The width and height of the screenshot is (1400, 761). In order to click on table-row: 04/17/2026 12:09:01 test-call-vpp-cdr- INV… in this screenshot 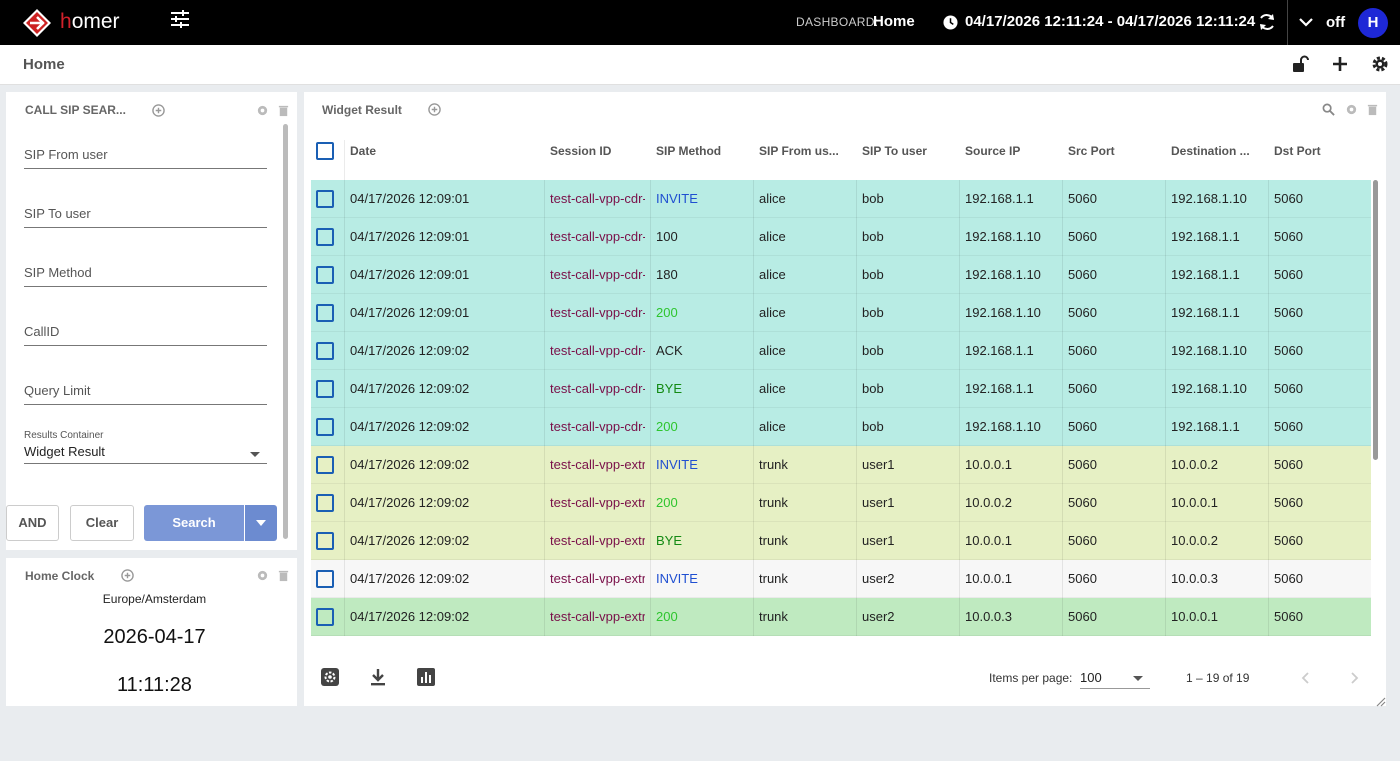, I will do `click(841, 199)`.